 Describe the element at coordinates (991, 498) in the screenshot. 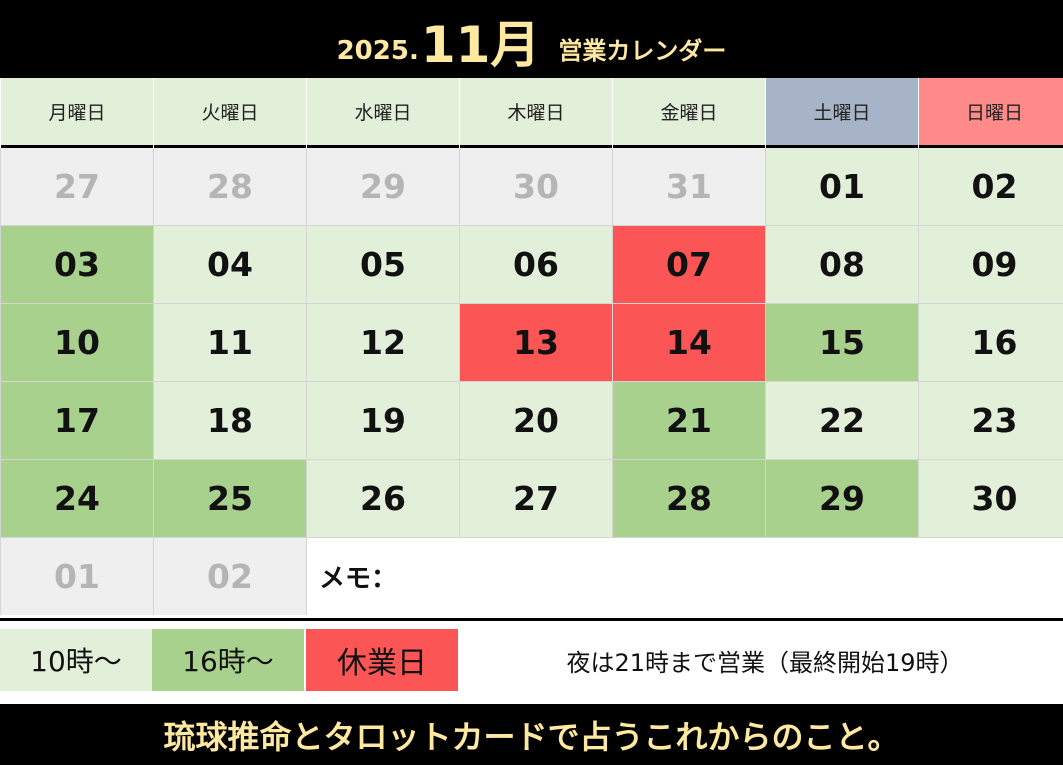

I see `day-cell: 30` at that location.